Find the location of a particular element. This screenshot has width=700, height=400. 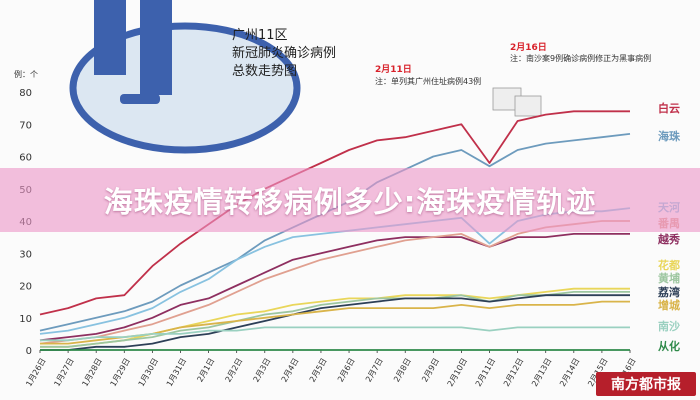

x-tick-label: 2月2日 is located at coordinates (234, 370).